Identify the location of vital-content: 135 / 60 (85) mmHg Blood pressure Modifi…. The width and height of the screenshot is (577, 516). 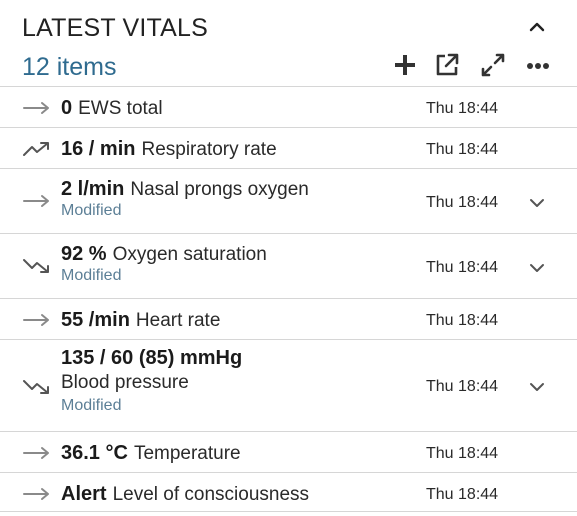
(151, 381).